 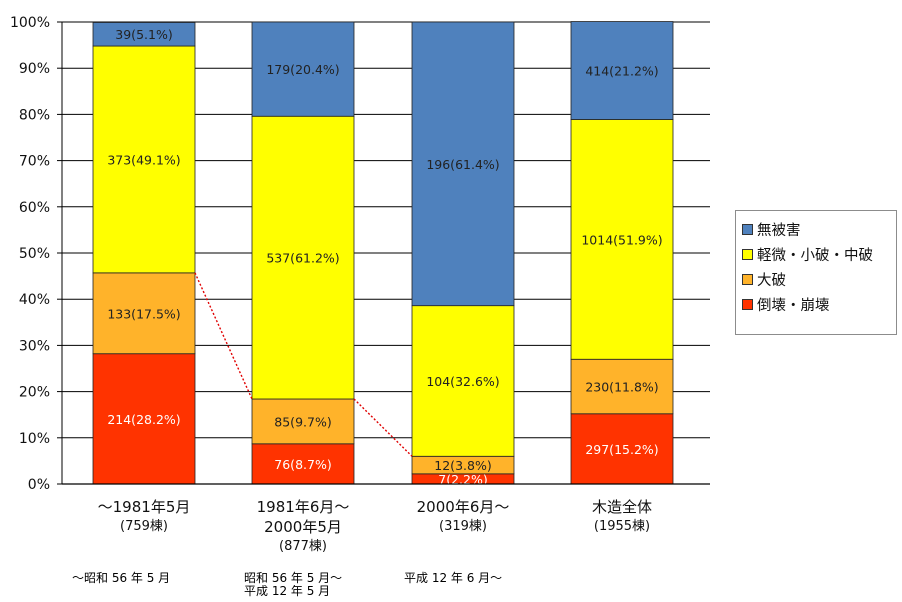 I want to click on x-tick-label: 〜1981年5月, so click(x=144, y=507).